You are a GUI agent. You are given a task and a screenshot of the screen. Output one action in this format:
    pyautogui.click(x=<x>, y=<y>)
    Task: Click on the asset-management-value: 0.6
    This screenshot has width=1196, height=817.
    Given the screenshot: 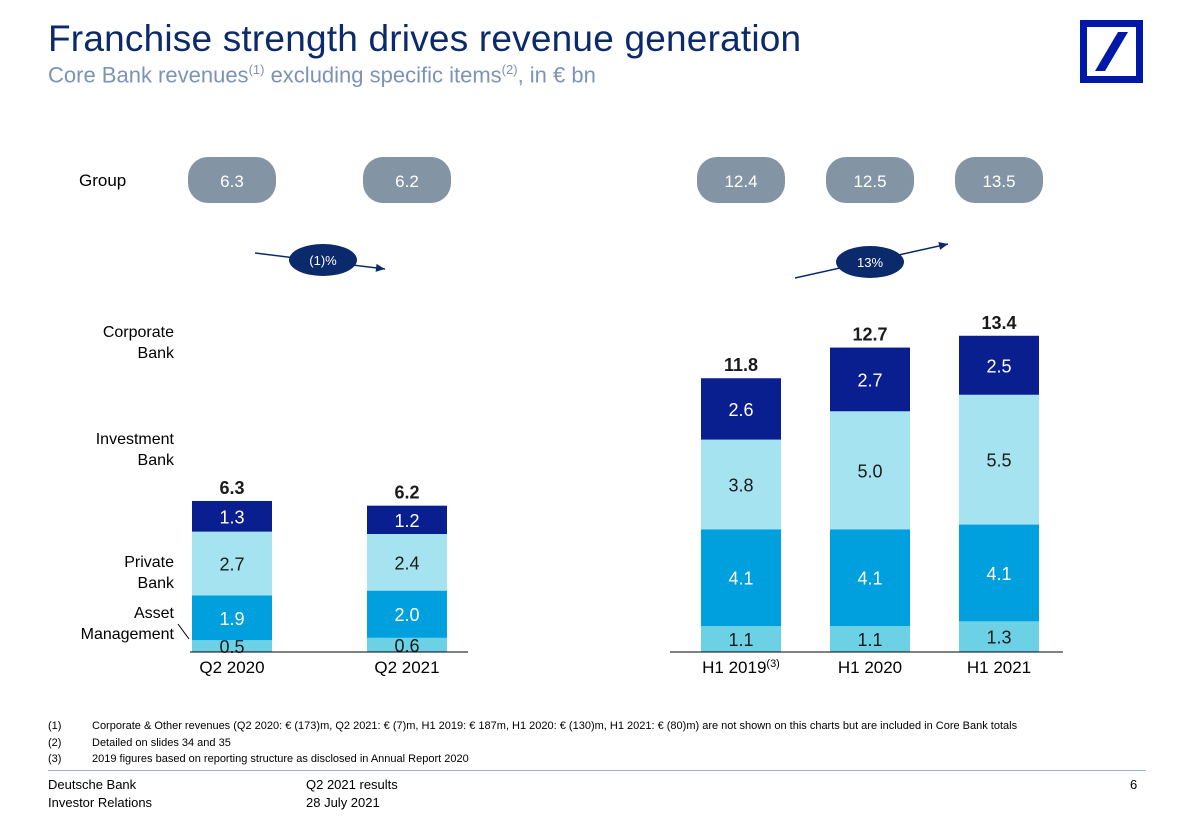 What is the action you would take?
    pyautogui.click(x=406, y=646)
    